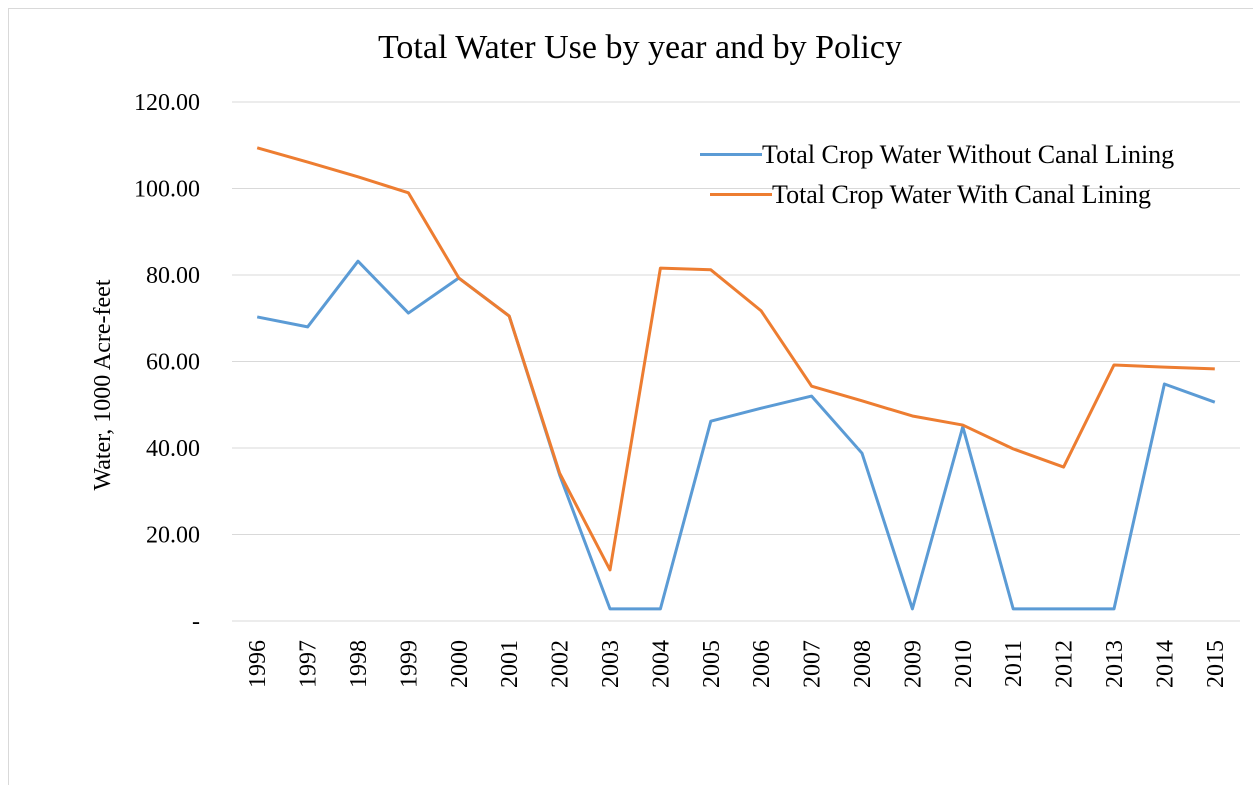 This screenshot has height=785, width=1253. Describe the element at coordinates (510, 664) in the screenshot. I see `x-tick-label: 2001` at that location.